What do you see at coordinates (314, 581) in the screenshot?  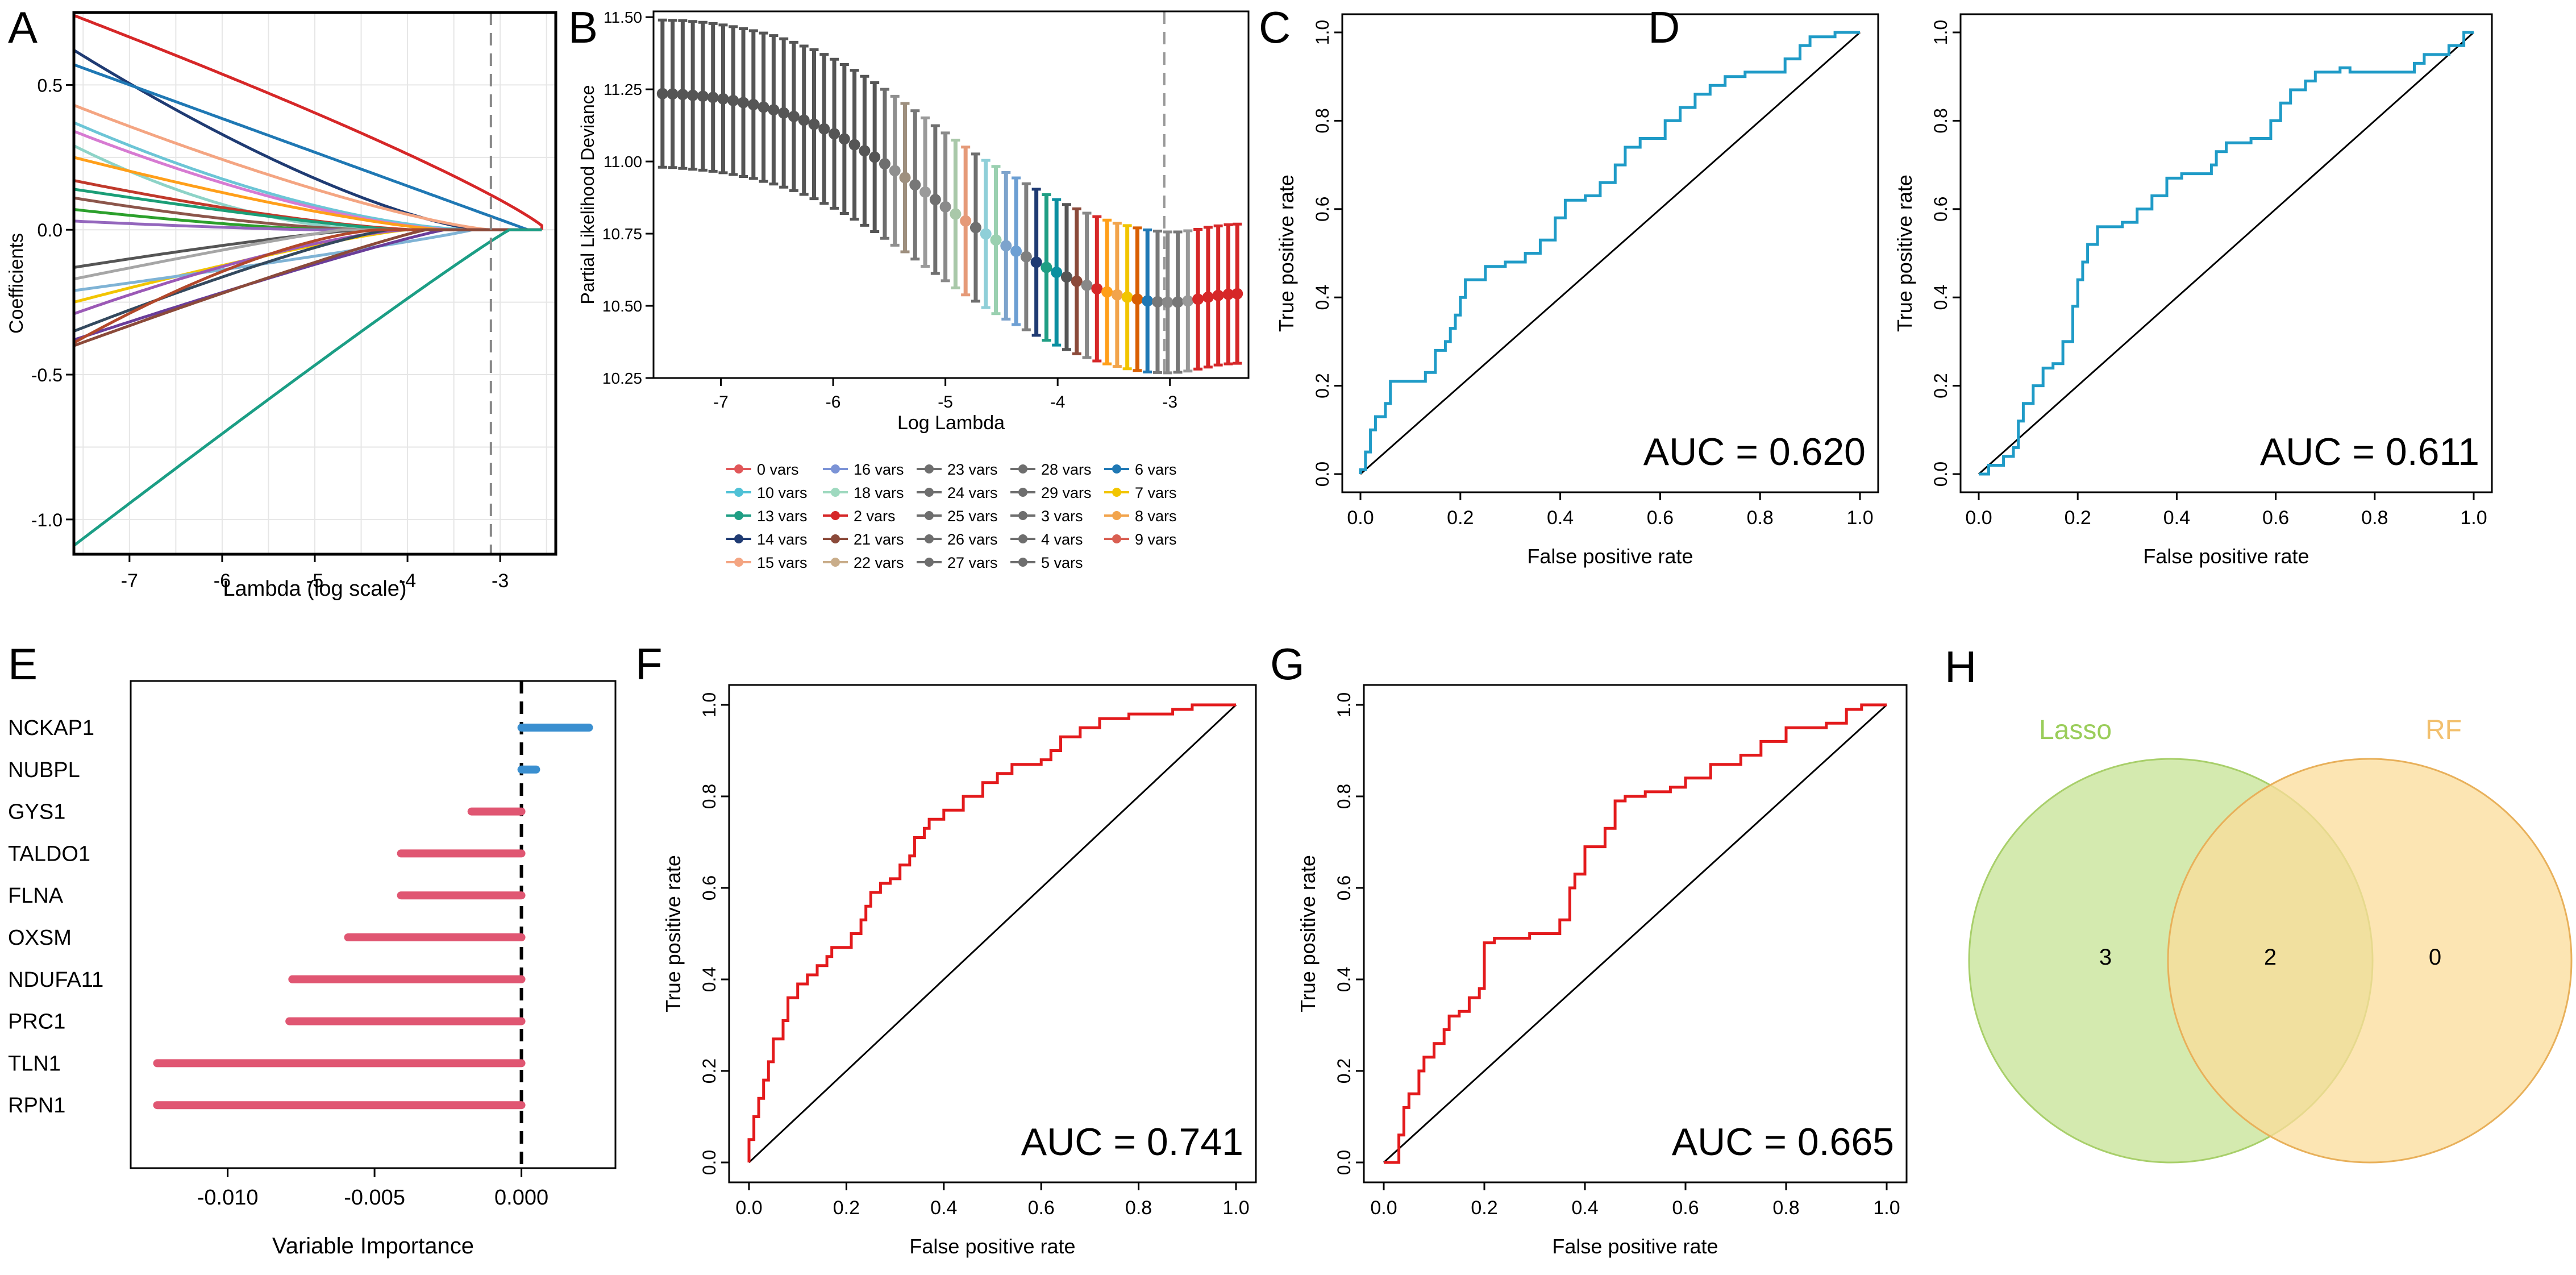 I see `panel-a-xtick-label: -5` at bounding box center [314, 581].